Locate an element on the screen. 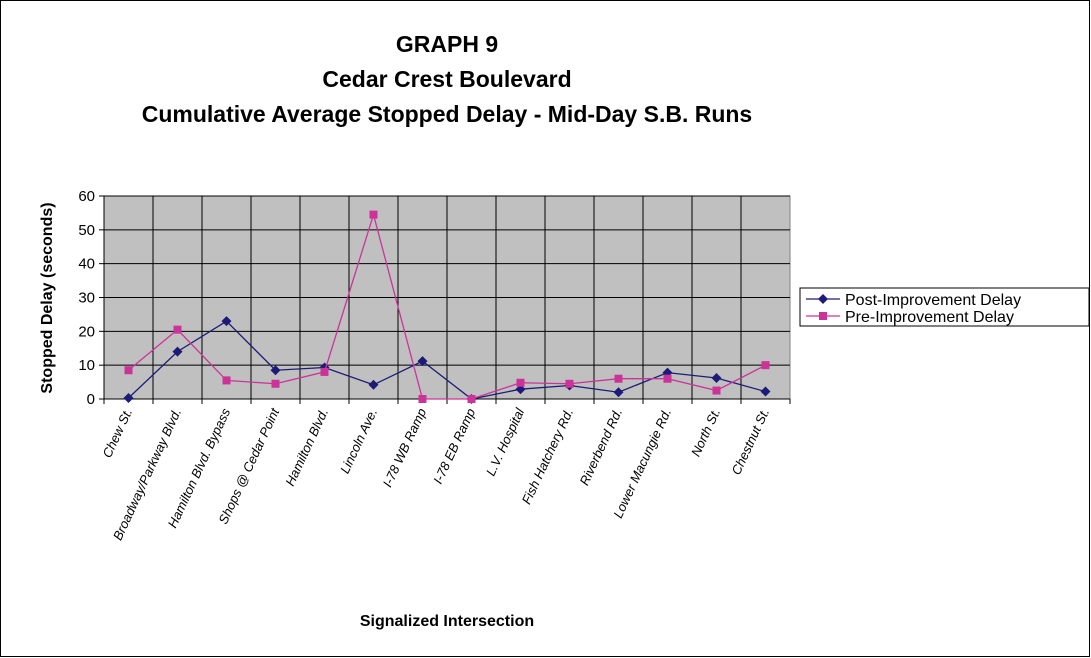 Image resolution: width=1091 pixels, height=658 pixels. series-line is located at coordinates (447, 360).